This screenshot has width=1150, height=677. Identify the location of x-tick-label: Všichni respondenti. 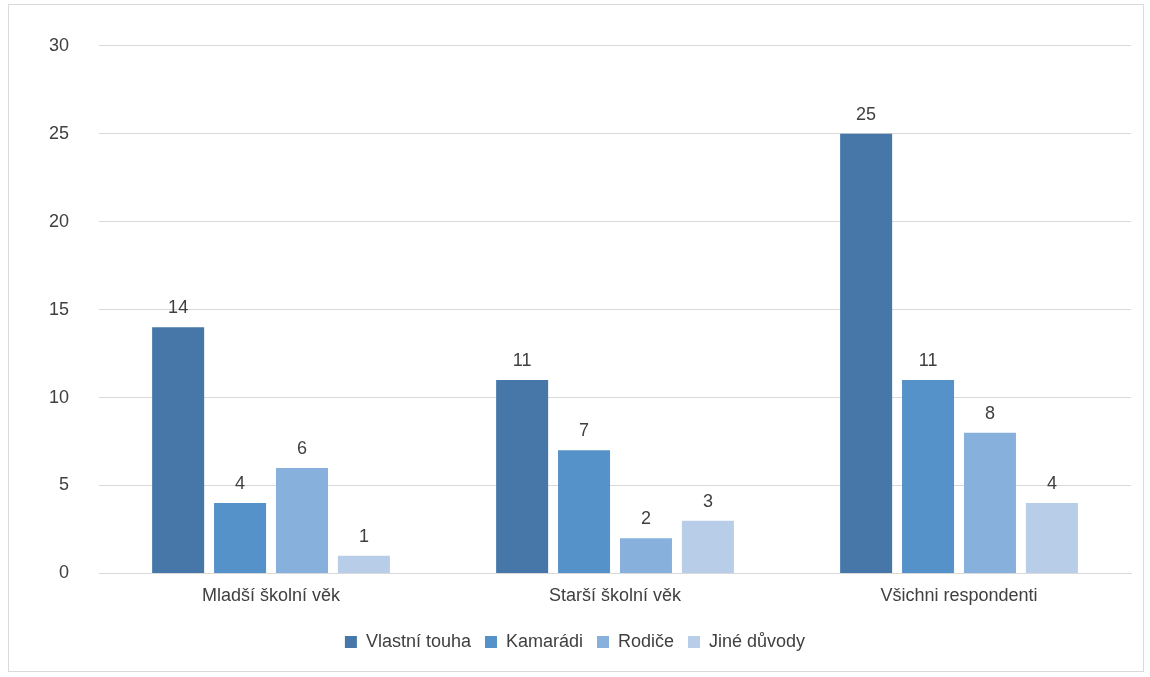
(959, 595).